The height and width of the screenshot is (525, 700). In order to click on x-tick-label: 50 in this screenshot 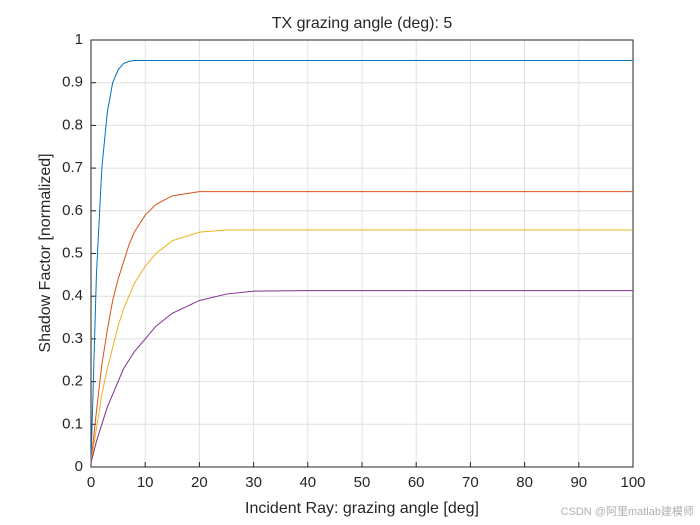, I will do `click(362, 482)`.